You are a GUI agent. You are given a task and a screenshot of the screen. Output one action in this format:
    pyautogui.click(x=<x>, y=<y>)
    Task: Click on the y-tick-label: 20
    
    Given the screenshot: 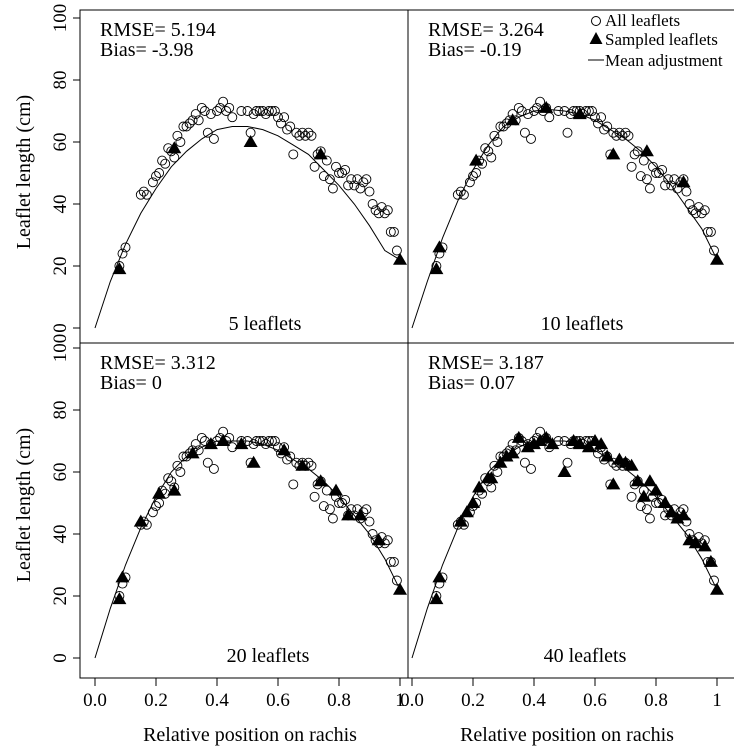 What is the action you would take?
    pyautogui.click(x=60, y=596)
    